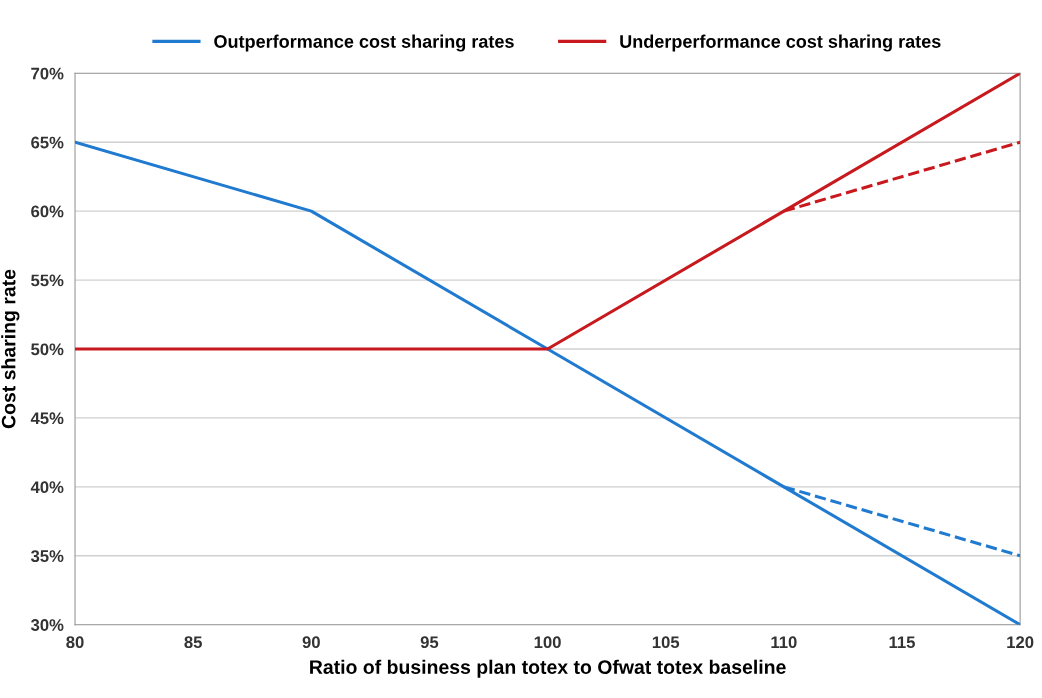  Describe the element at coordinates (10, 349) in the screenshot. I see `y-axis-title: Cost sharing rate` at that location.